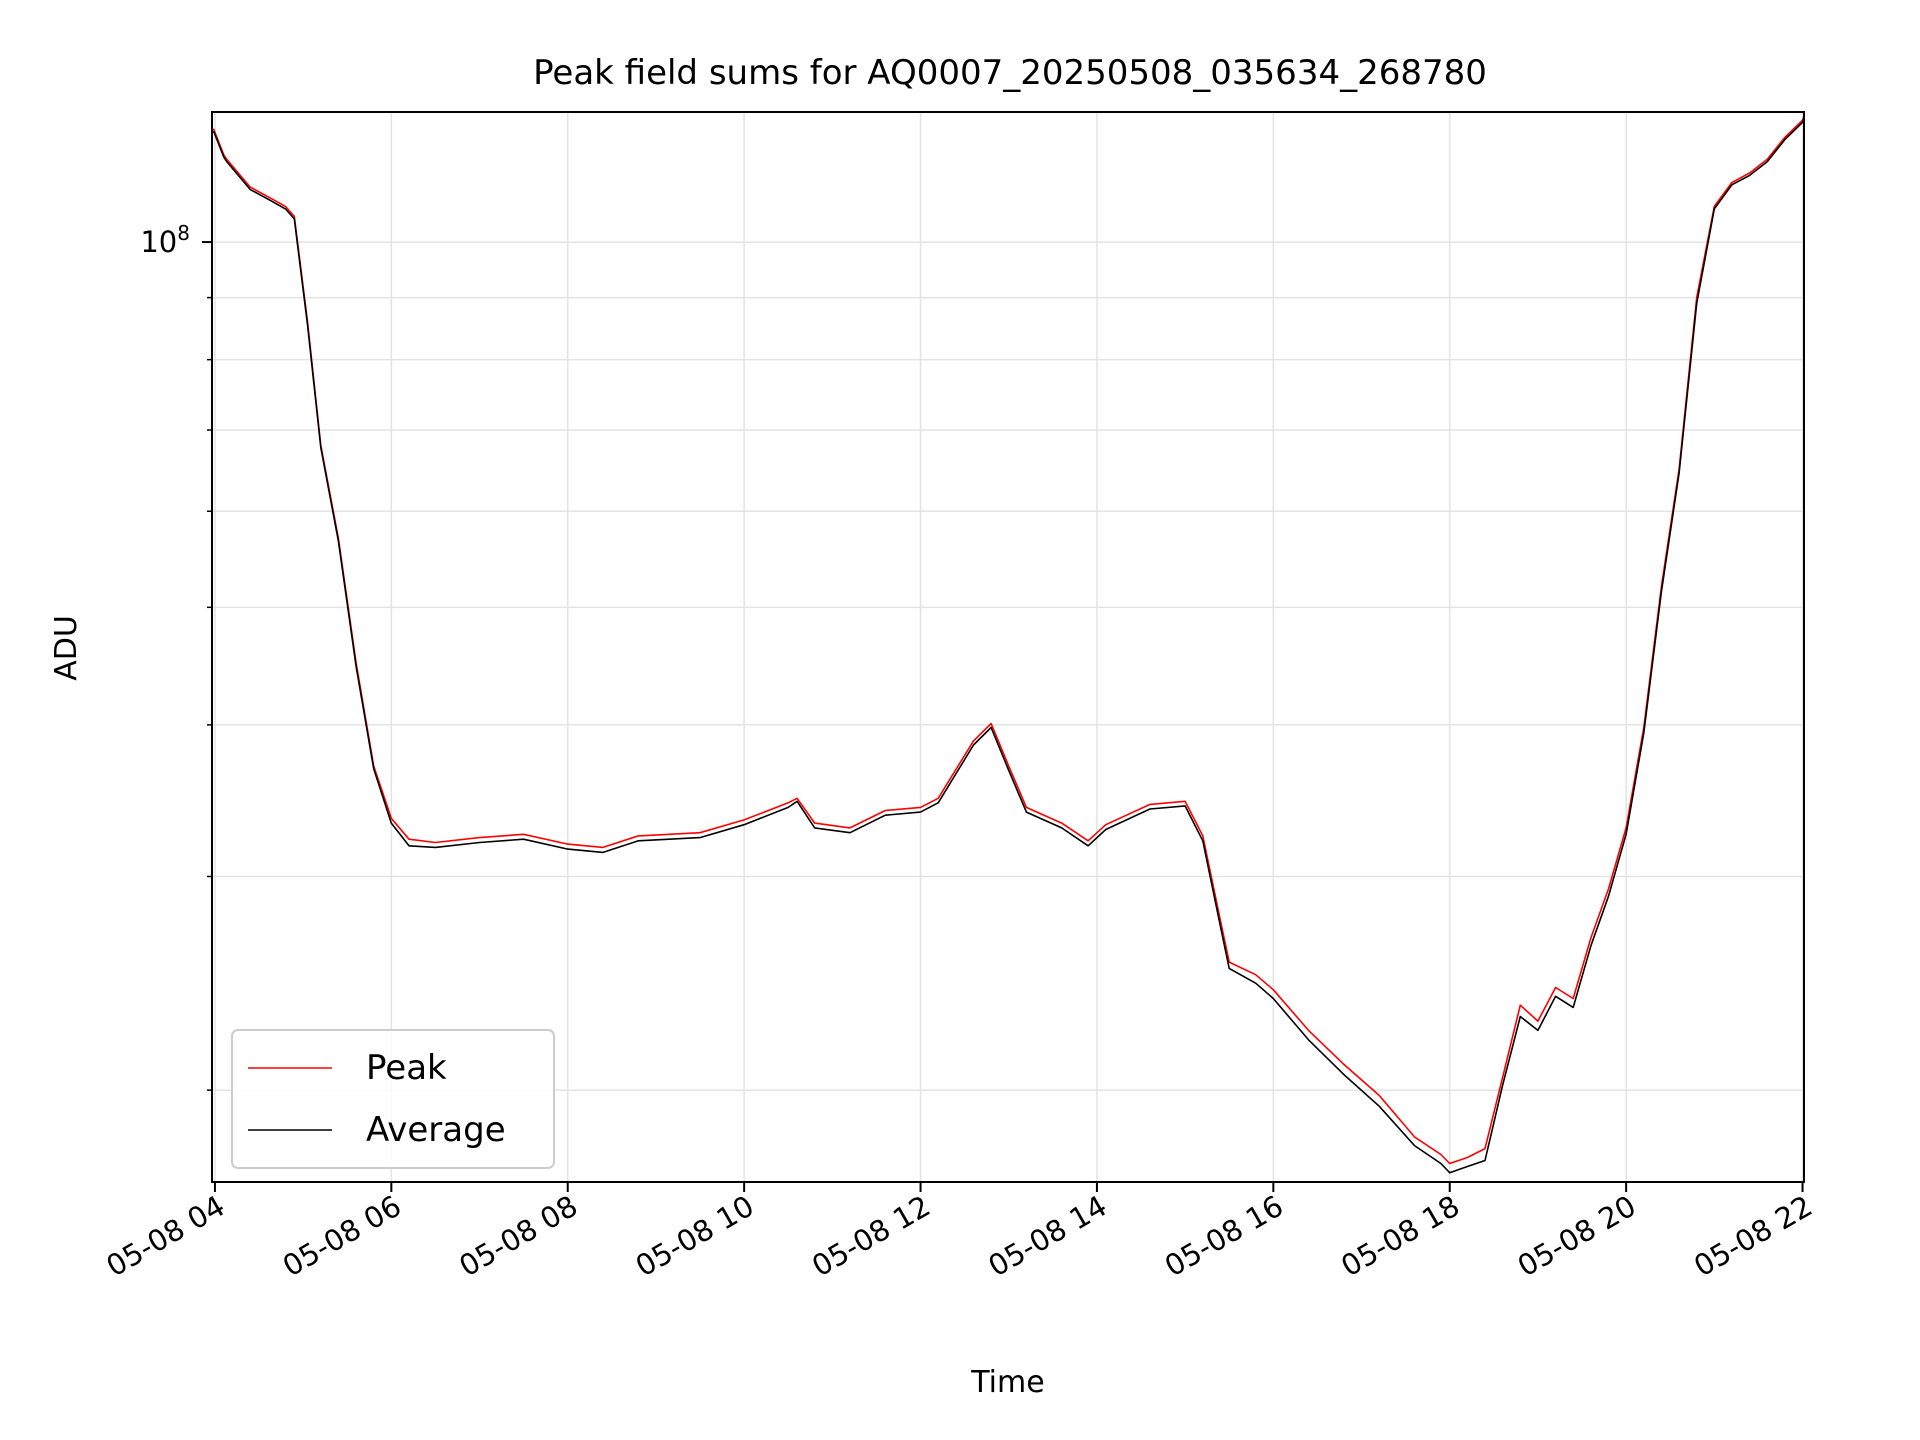  What do you see at coordinates (66, 648) in the screenshot?
I see `y-axis-label: ADU` at bounding box center [66, 648].